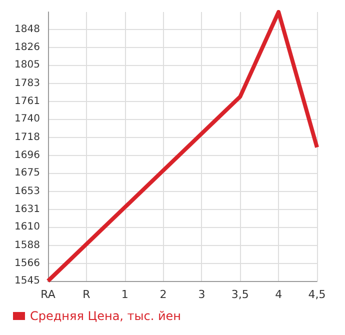 This screenshot has width=345, height=335. I want to click on y-tick-label: 1631, so click(27, 210).